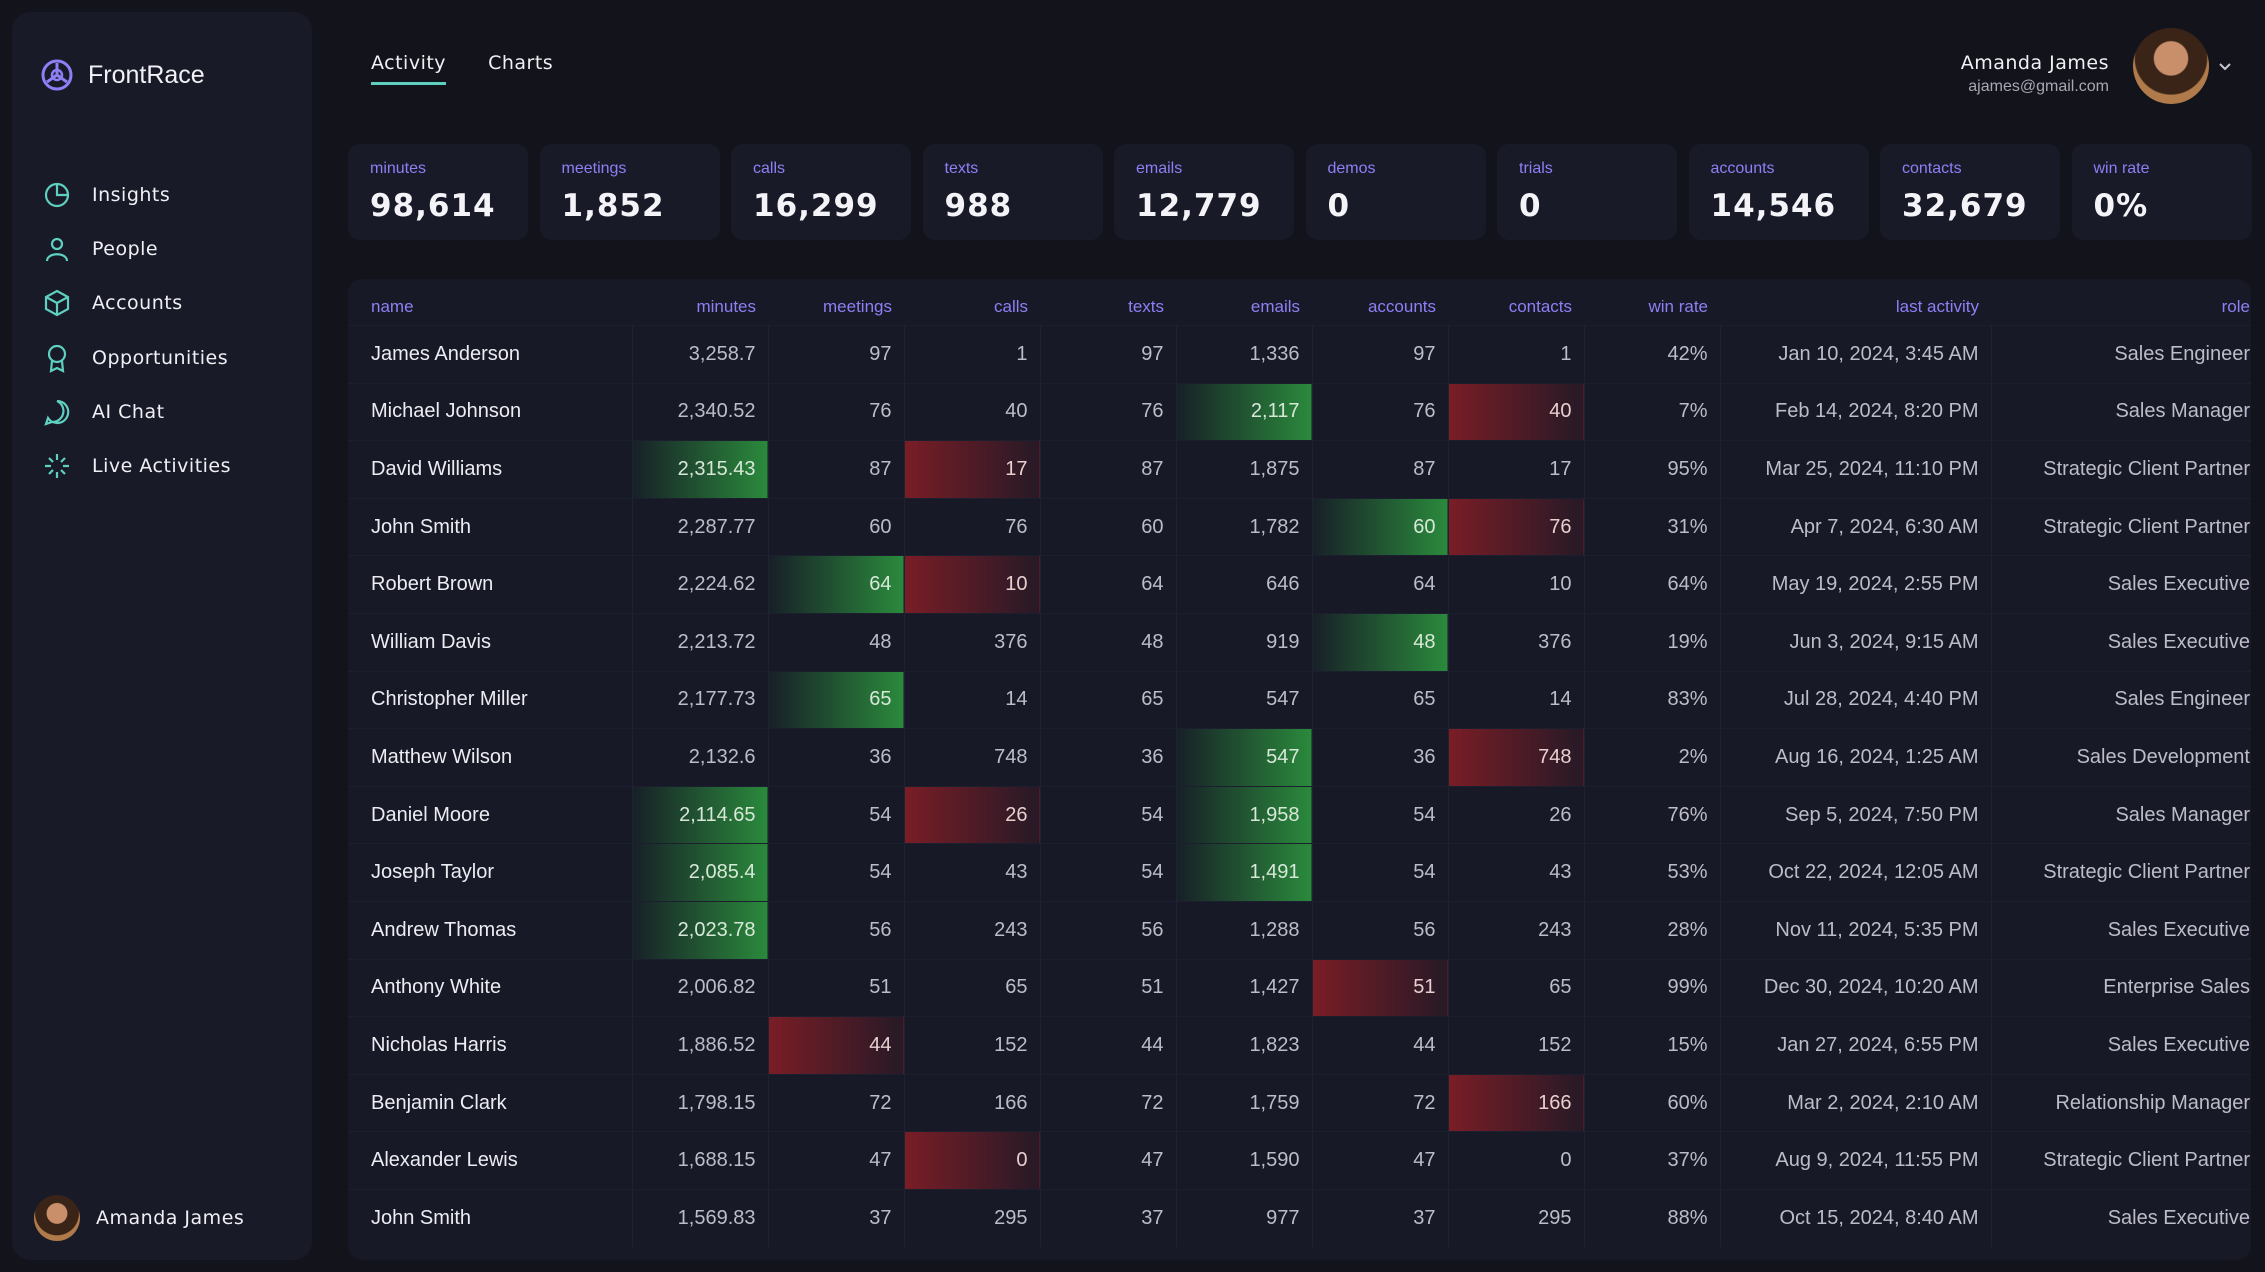 The height and width of the screenshot is (1272, 2265). What do you see at coordinates (1515, 642) in the screenshot?
I see `table-cell: 376` at bounding box center [1515, 642].